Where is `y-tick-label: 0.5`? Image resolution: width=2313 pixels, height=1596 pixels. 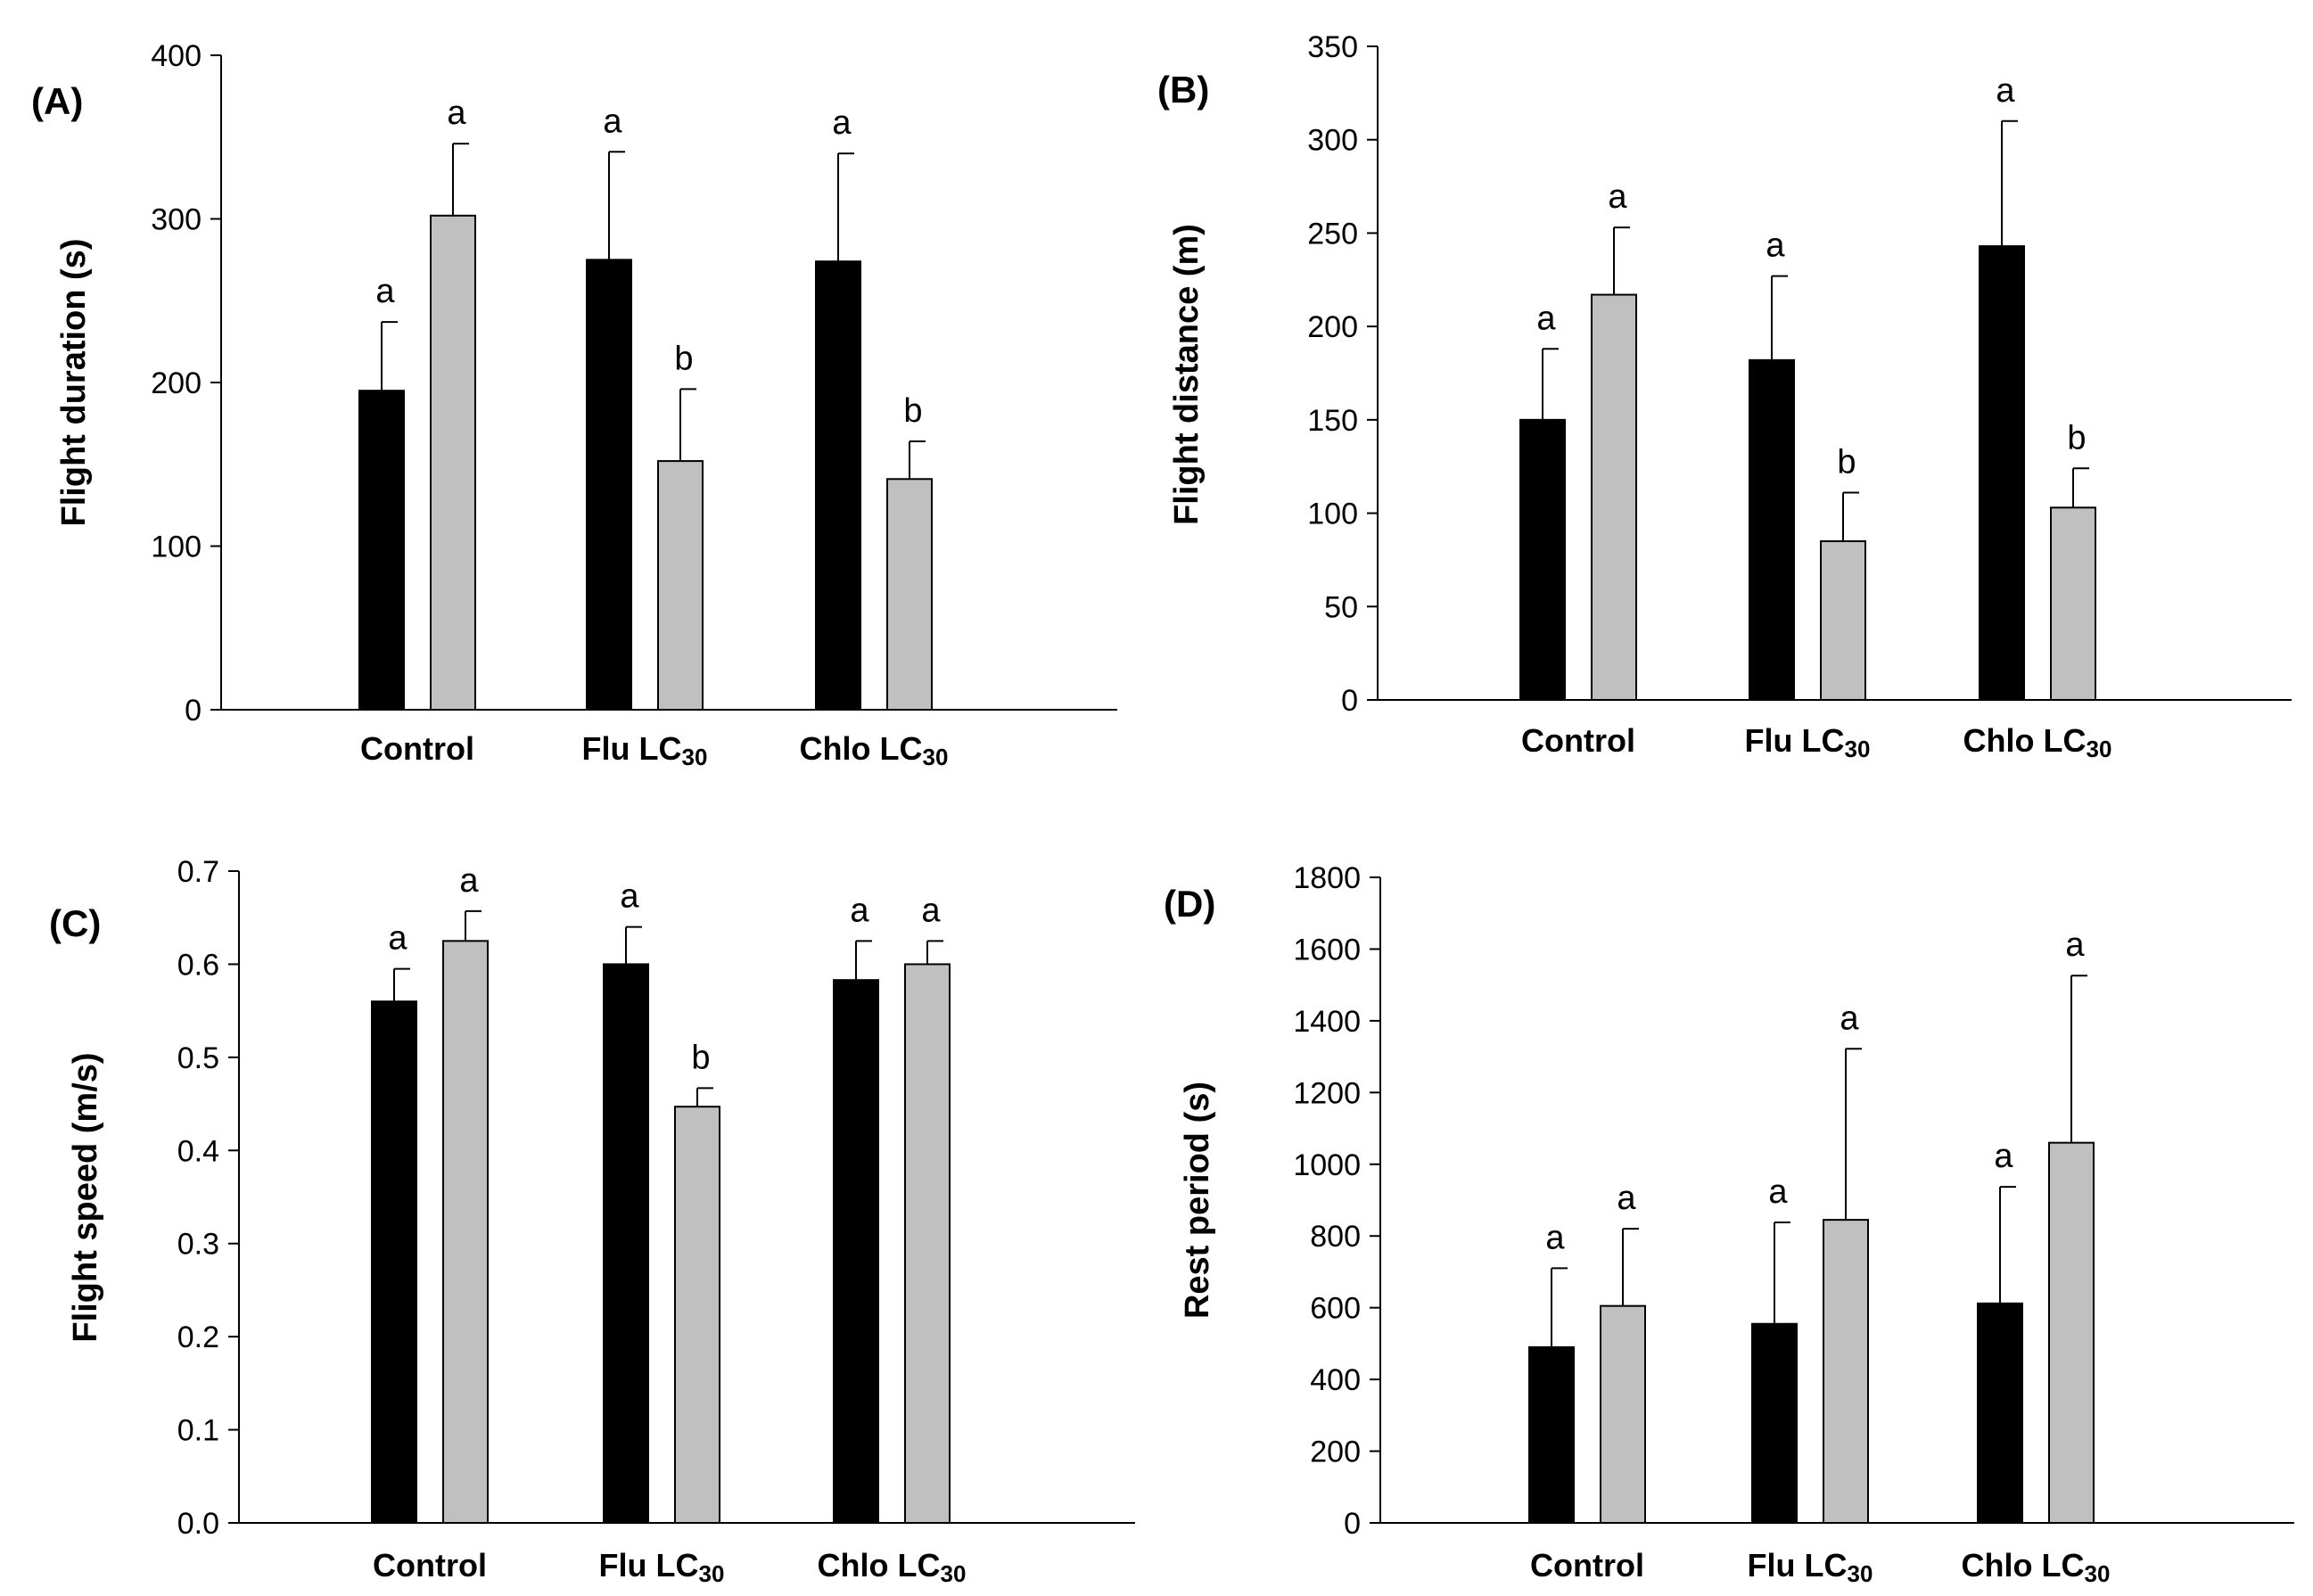
y-tick-label: 0.5 is located at coordinates (198, 1058).